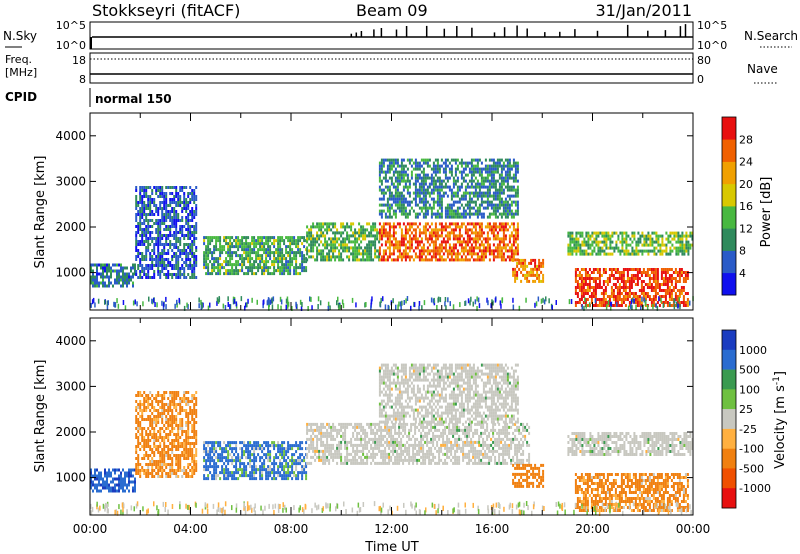 The image size is (800, 554). Describe the element at coordinates (71, 45) in the screenshot. I see `nsky-bottom-tick: 10^0` at that location.